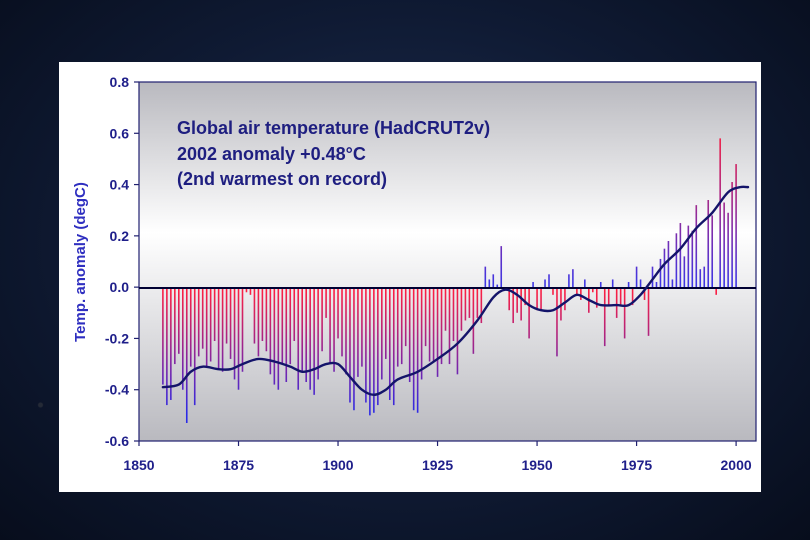 The image size is (810, 540). Describe the element at coordinates (333, 128) in the screenshot. I see `annotation-title: Global air temperature (HadCRUT2v)` at that location.